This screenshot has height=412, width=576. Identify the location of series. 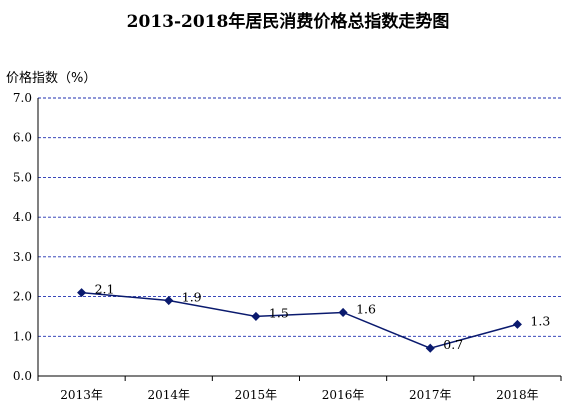
(299, 320).